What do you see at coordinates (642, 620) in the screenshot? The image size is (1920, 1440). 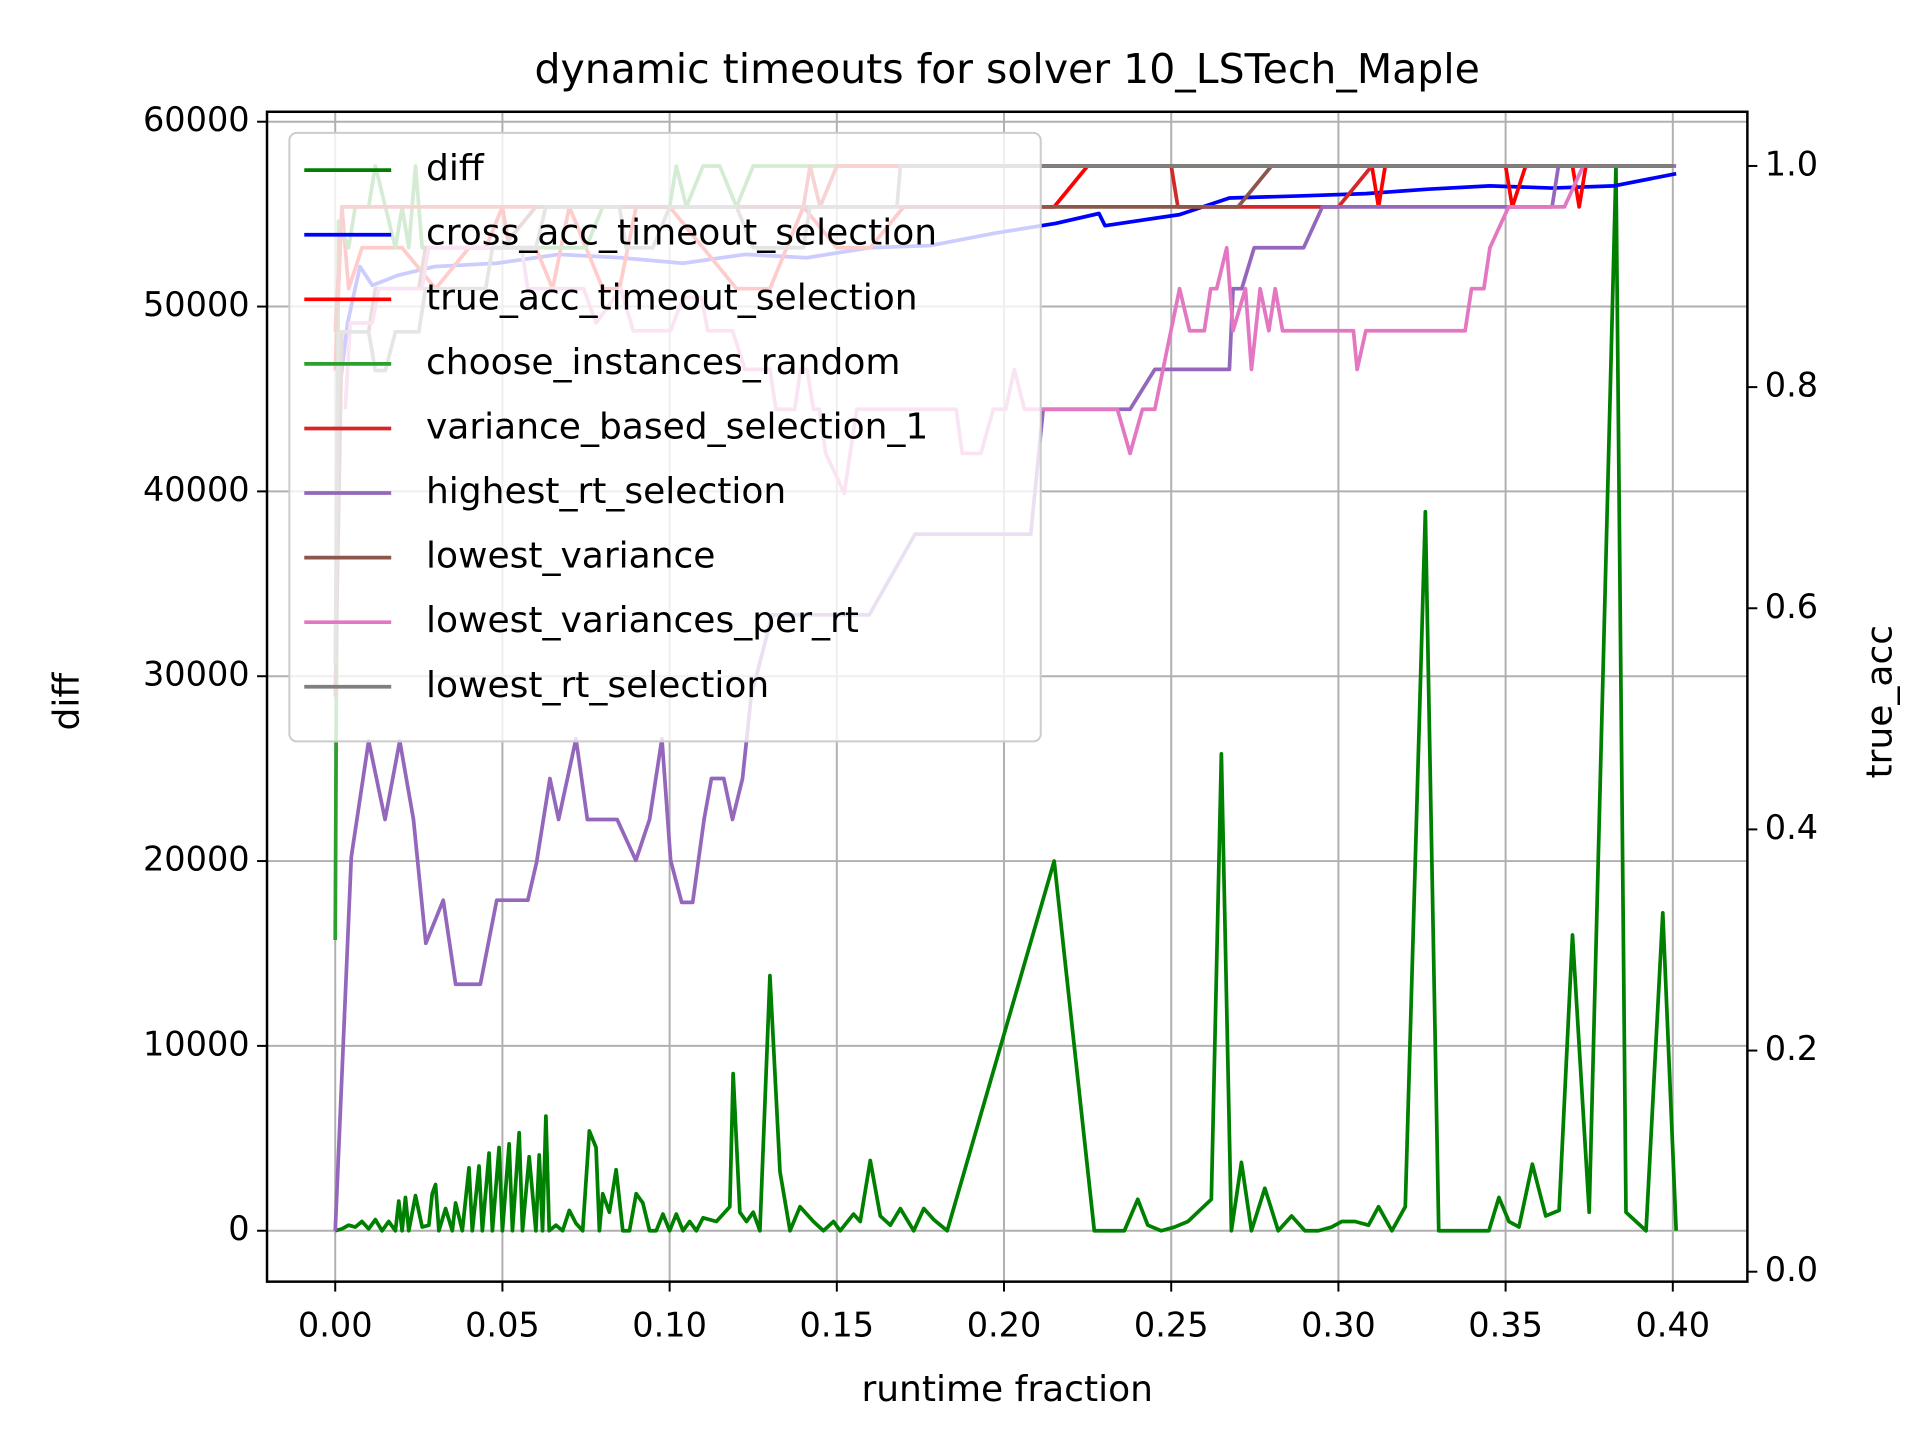 I see `legend-label: lowest_variances_per_rt` at bounding box center [642, 620].